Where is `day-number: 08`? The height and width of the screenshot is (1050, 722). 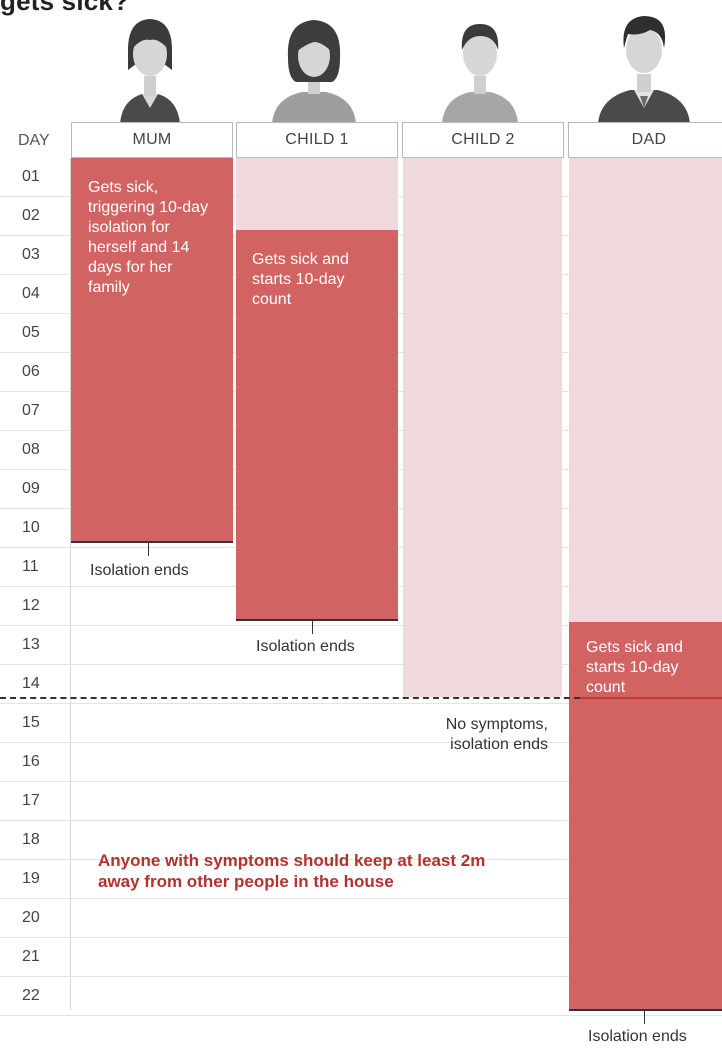 day-number: 08 is located at coordinates (31, 449).